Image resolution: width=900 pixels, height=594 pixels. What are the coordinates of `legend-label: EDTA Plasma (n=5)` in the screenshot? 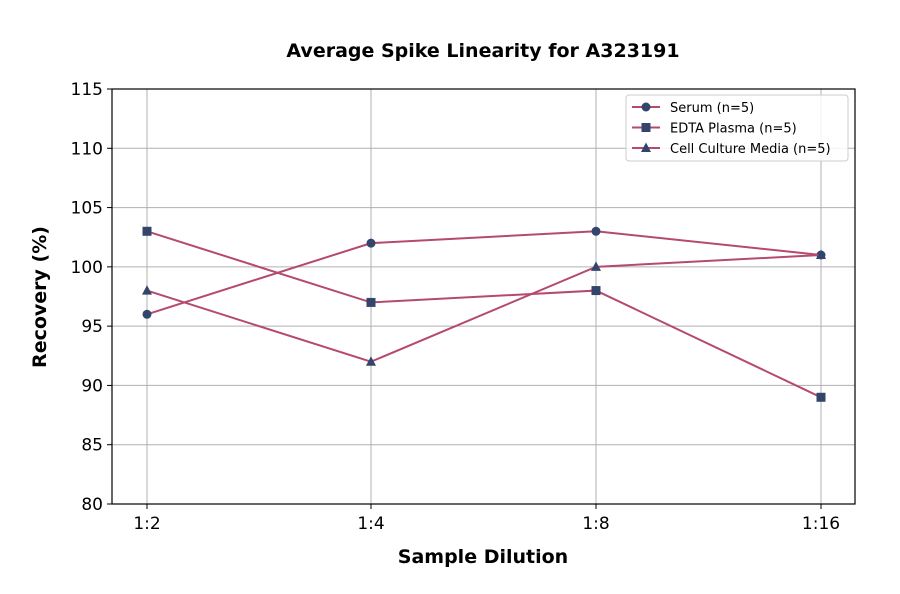 It's located at (733, 129).